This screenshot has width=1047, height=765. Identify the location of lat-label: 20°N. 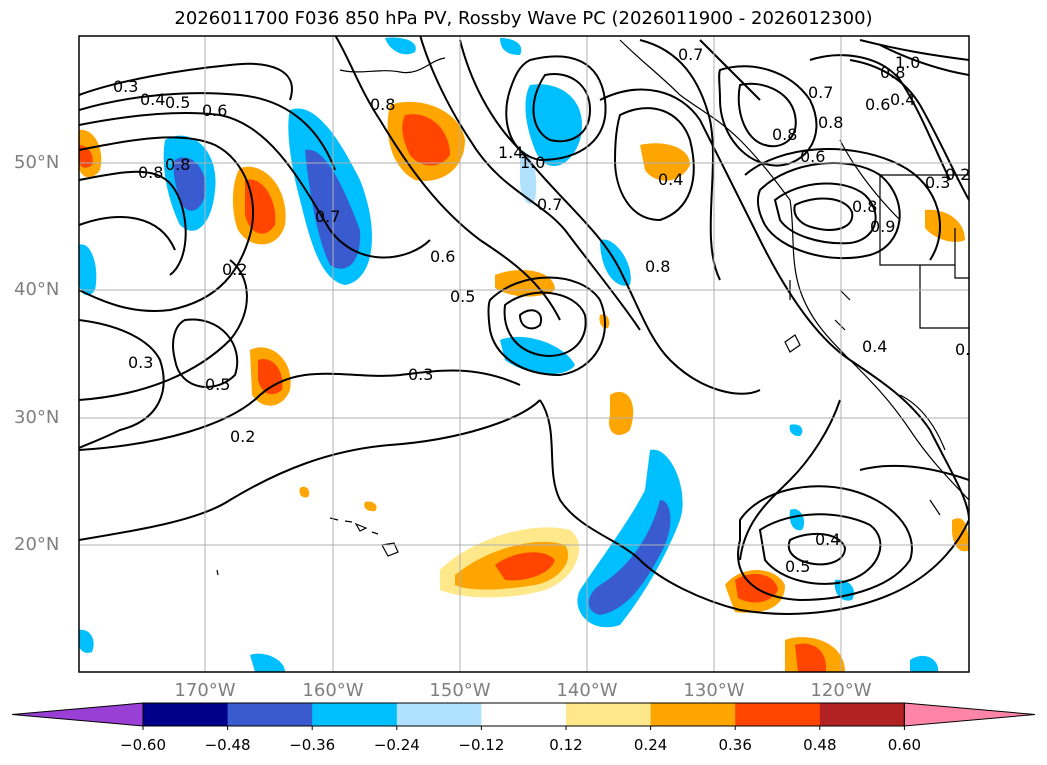
(37, 544).